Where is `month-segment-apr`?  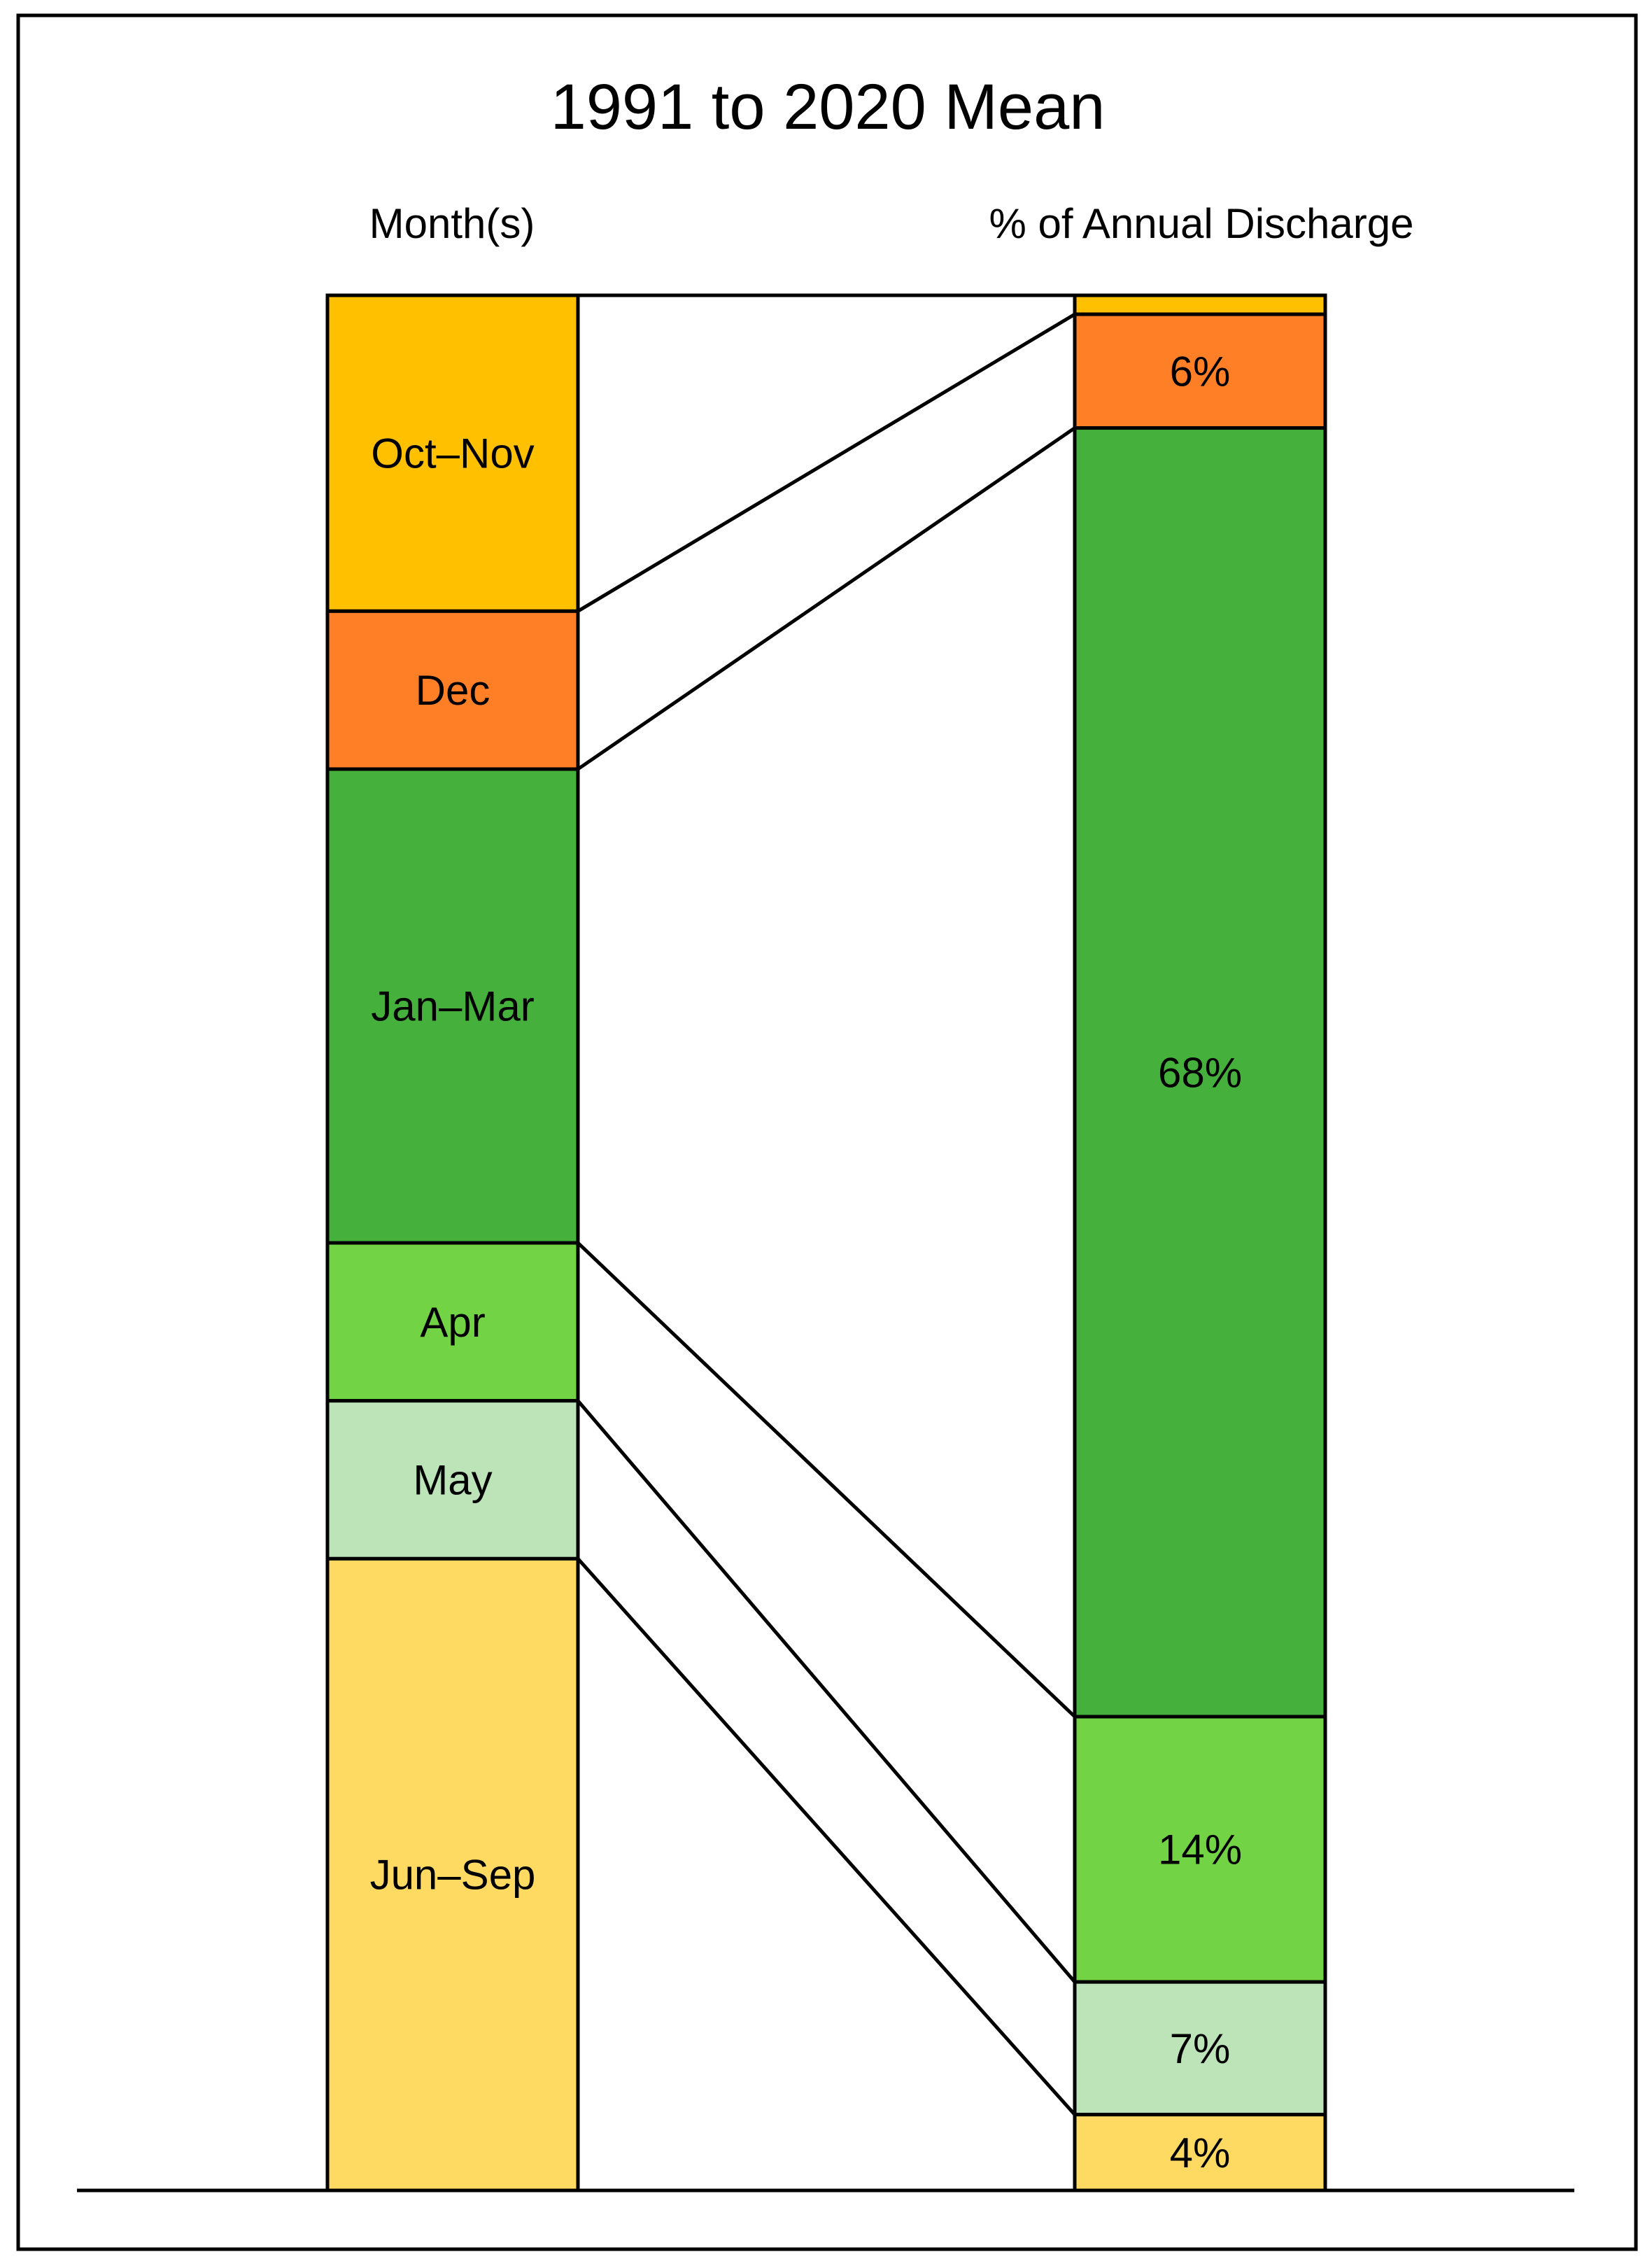 month-segment-apr is located at coordinates (452, 1322).